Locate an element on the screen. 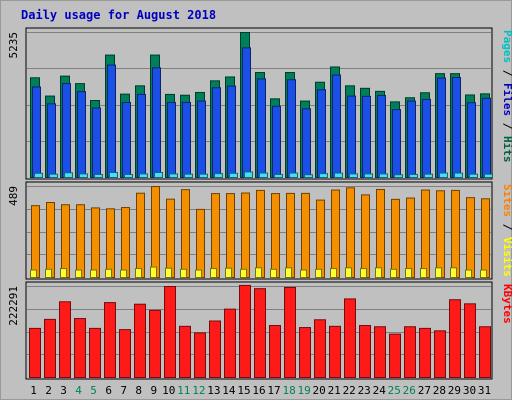 Image resolution: width=512 pixels, height=401 pixels. x-tick-day: 23 is located at coordinates (364, 390).